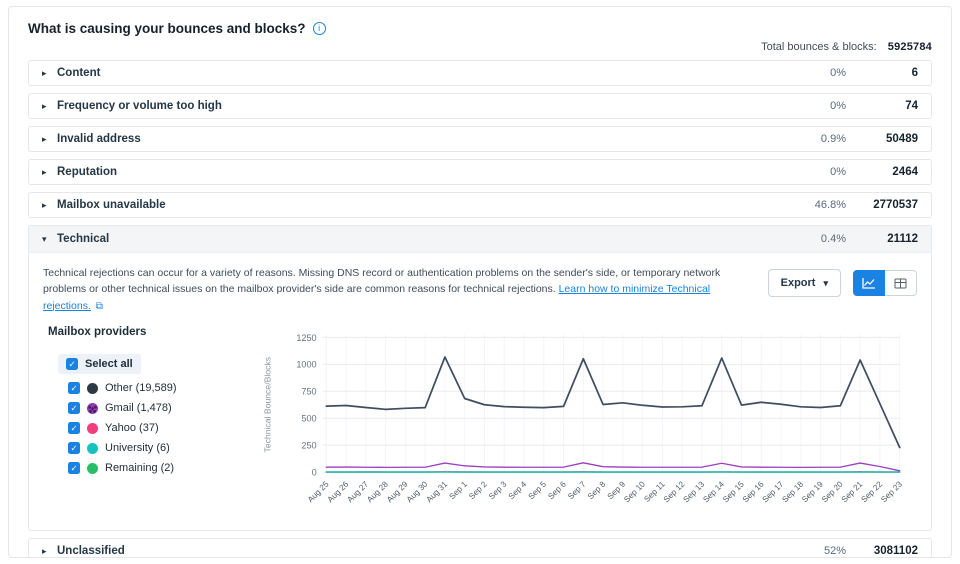  Describe the element at coordinates (139, 106) in the screenshot. I see `section-label: Frequency or volume too high` at that location.